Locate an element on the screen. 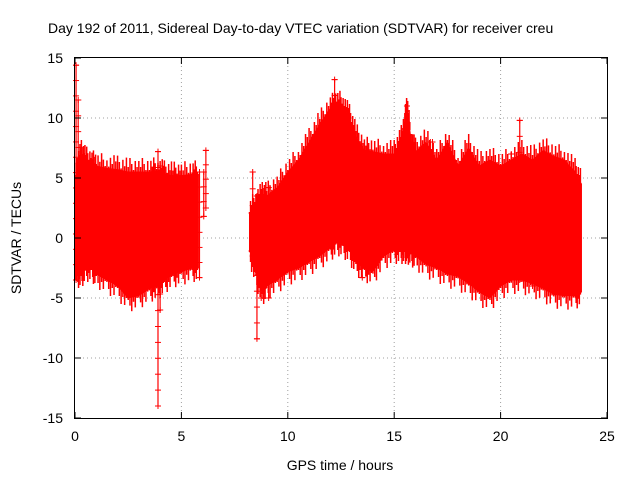 The height and width of the screenshot is (480, 640). x-axis-tick-labels: 0 5 10 15 20 25 is located at coordinates (343, 436).